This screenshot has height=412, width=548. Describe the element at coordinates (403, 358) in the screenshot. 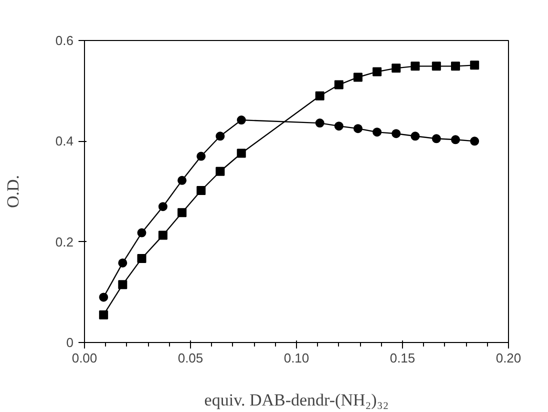

I see `x-tick-label: 0.15` at that location.